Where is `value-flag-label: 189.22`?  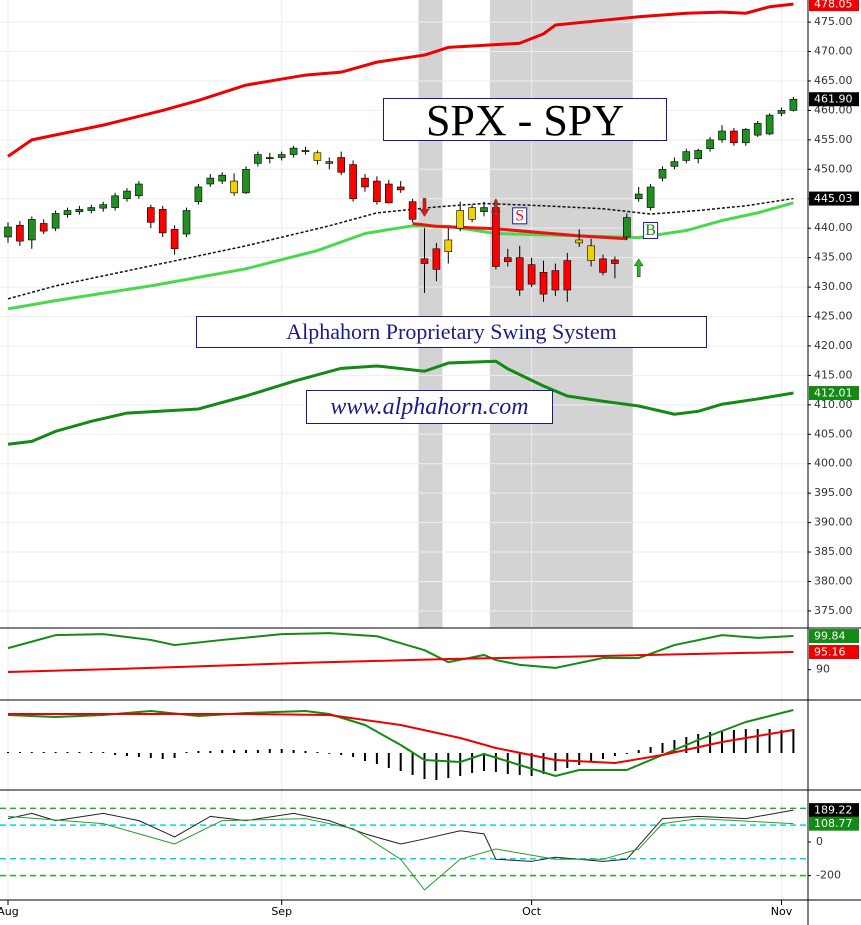
value-flag-label: 189.22 is located at coordinates (833, 810).